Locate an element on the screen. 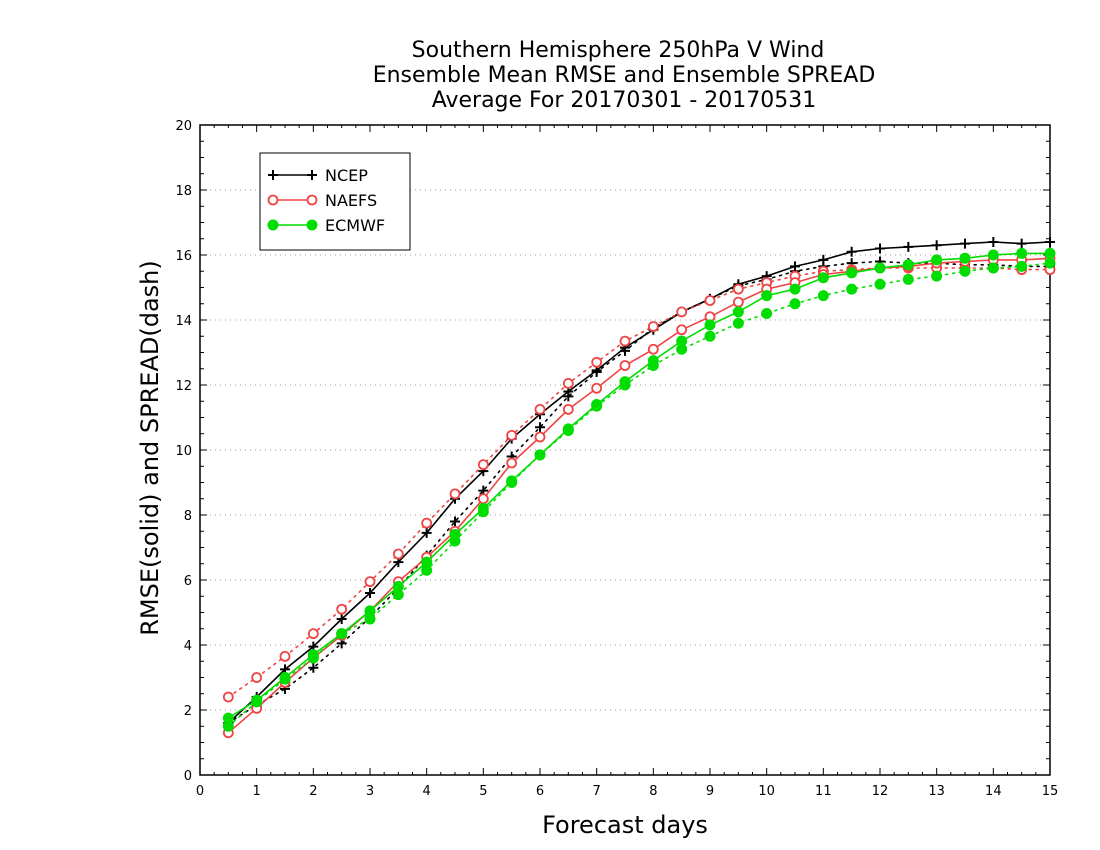 The height and width of the screenshot is (850, 1100). legend-item-ecmwf: ECMWF is located at coordinates (326, 225).